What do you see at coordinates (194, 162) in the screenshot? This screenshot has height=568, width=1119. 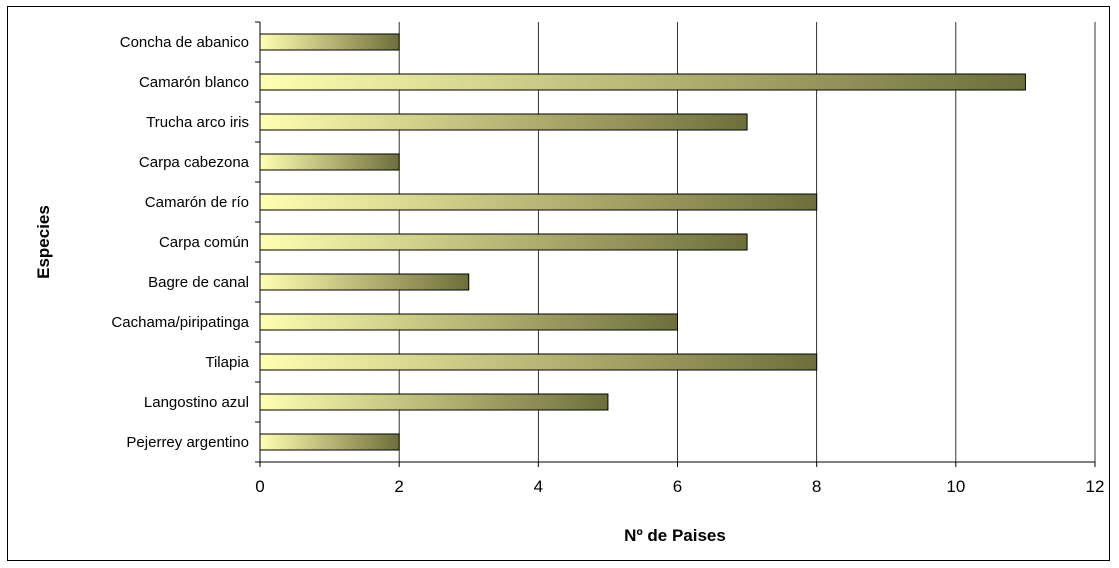 I see `category-label-4: Carpa cabezona` at bounding box center [194, 162].